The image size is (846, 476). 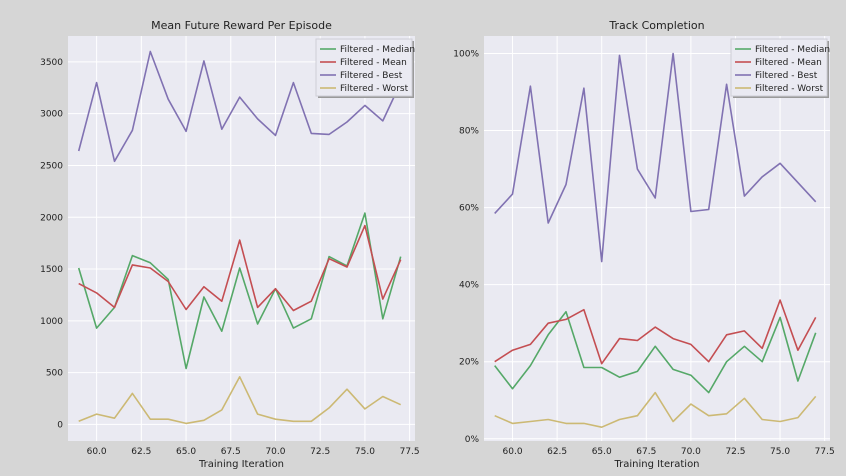 I want to click on y-tick-label: 2000, so click(x=51, y=218).